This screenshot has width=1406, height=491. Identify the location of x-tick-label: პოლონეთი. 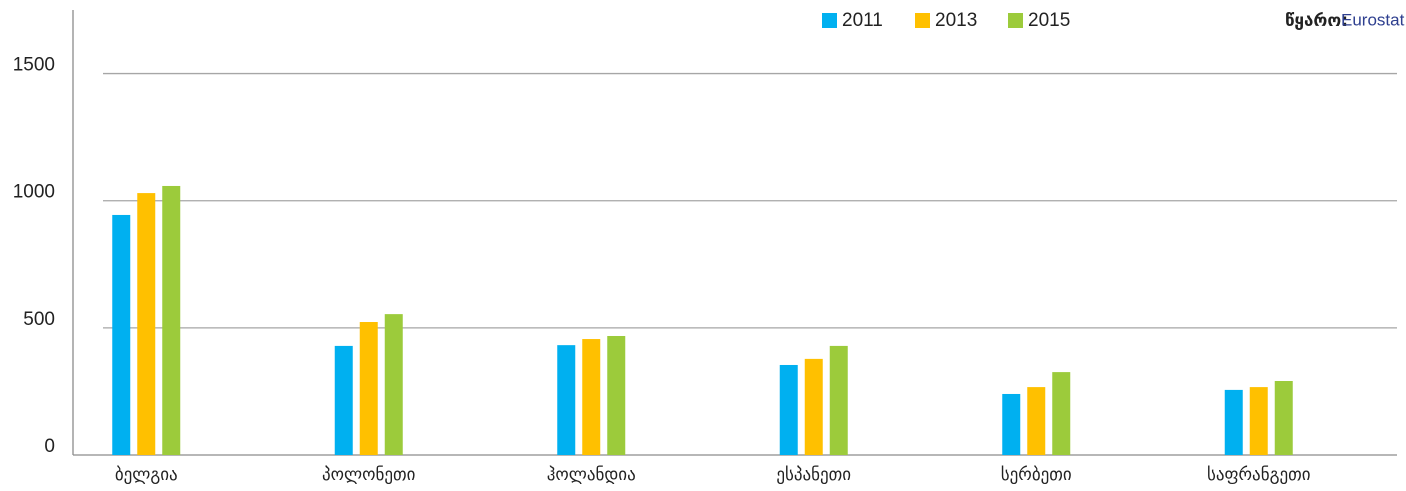
(368, 475).